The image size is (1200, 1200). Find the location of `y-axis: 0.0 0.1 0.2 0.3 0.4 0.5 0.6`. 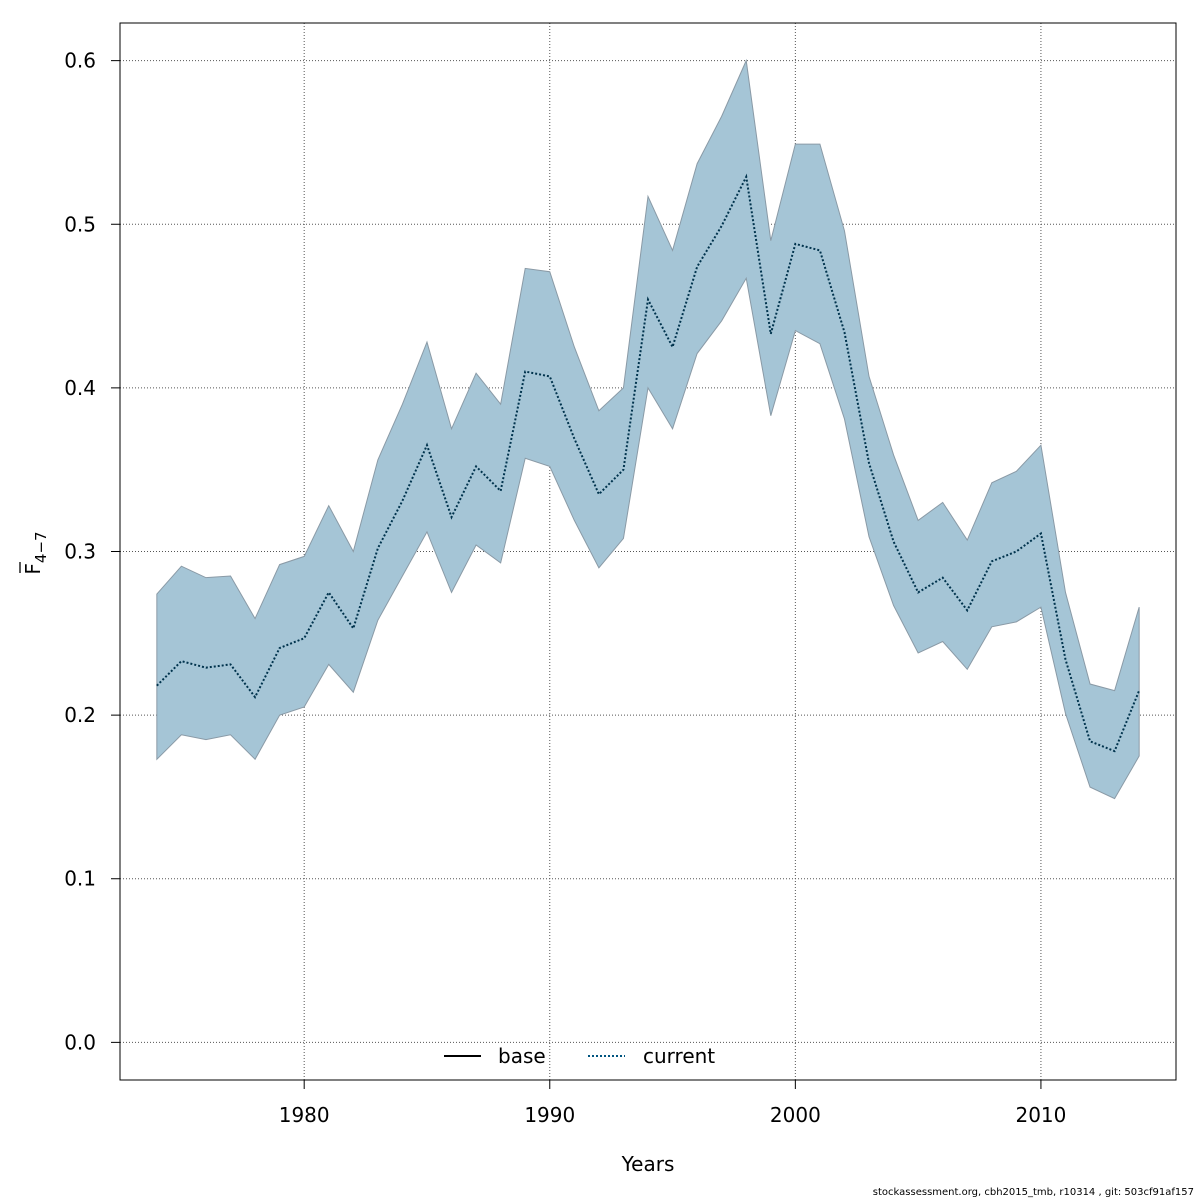

y-axis: 0.0 0.1 0.2 0.3 0.4 0.5 0.6 is located at coordinates (92, 551).